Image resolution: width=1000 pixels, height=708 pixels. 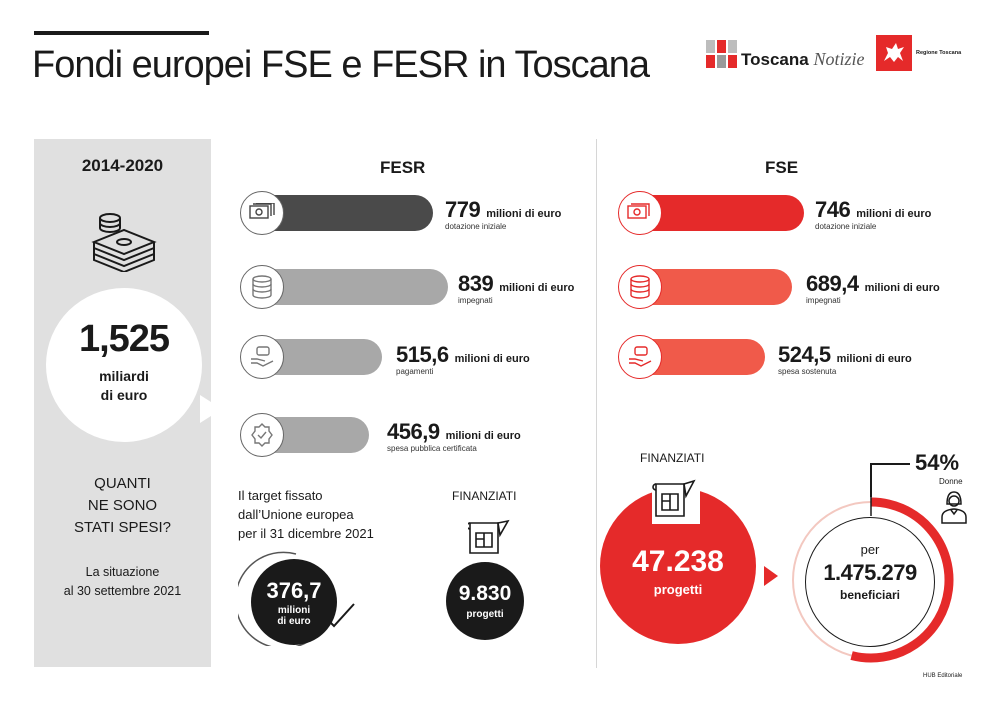 What do you see at coordinates (475, 300) in the screenshot?
I see `fesr-impegnati-label: impegnati` at bounding box center [475, 300].